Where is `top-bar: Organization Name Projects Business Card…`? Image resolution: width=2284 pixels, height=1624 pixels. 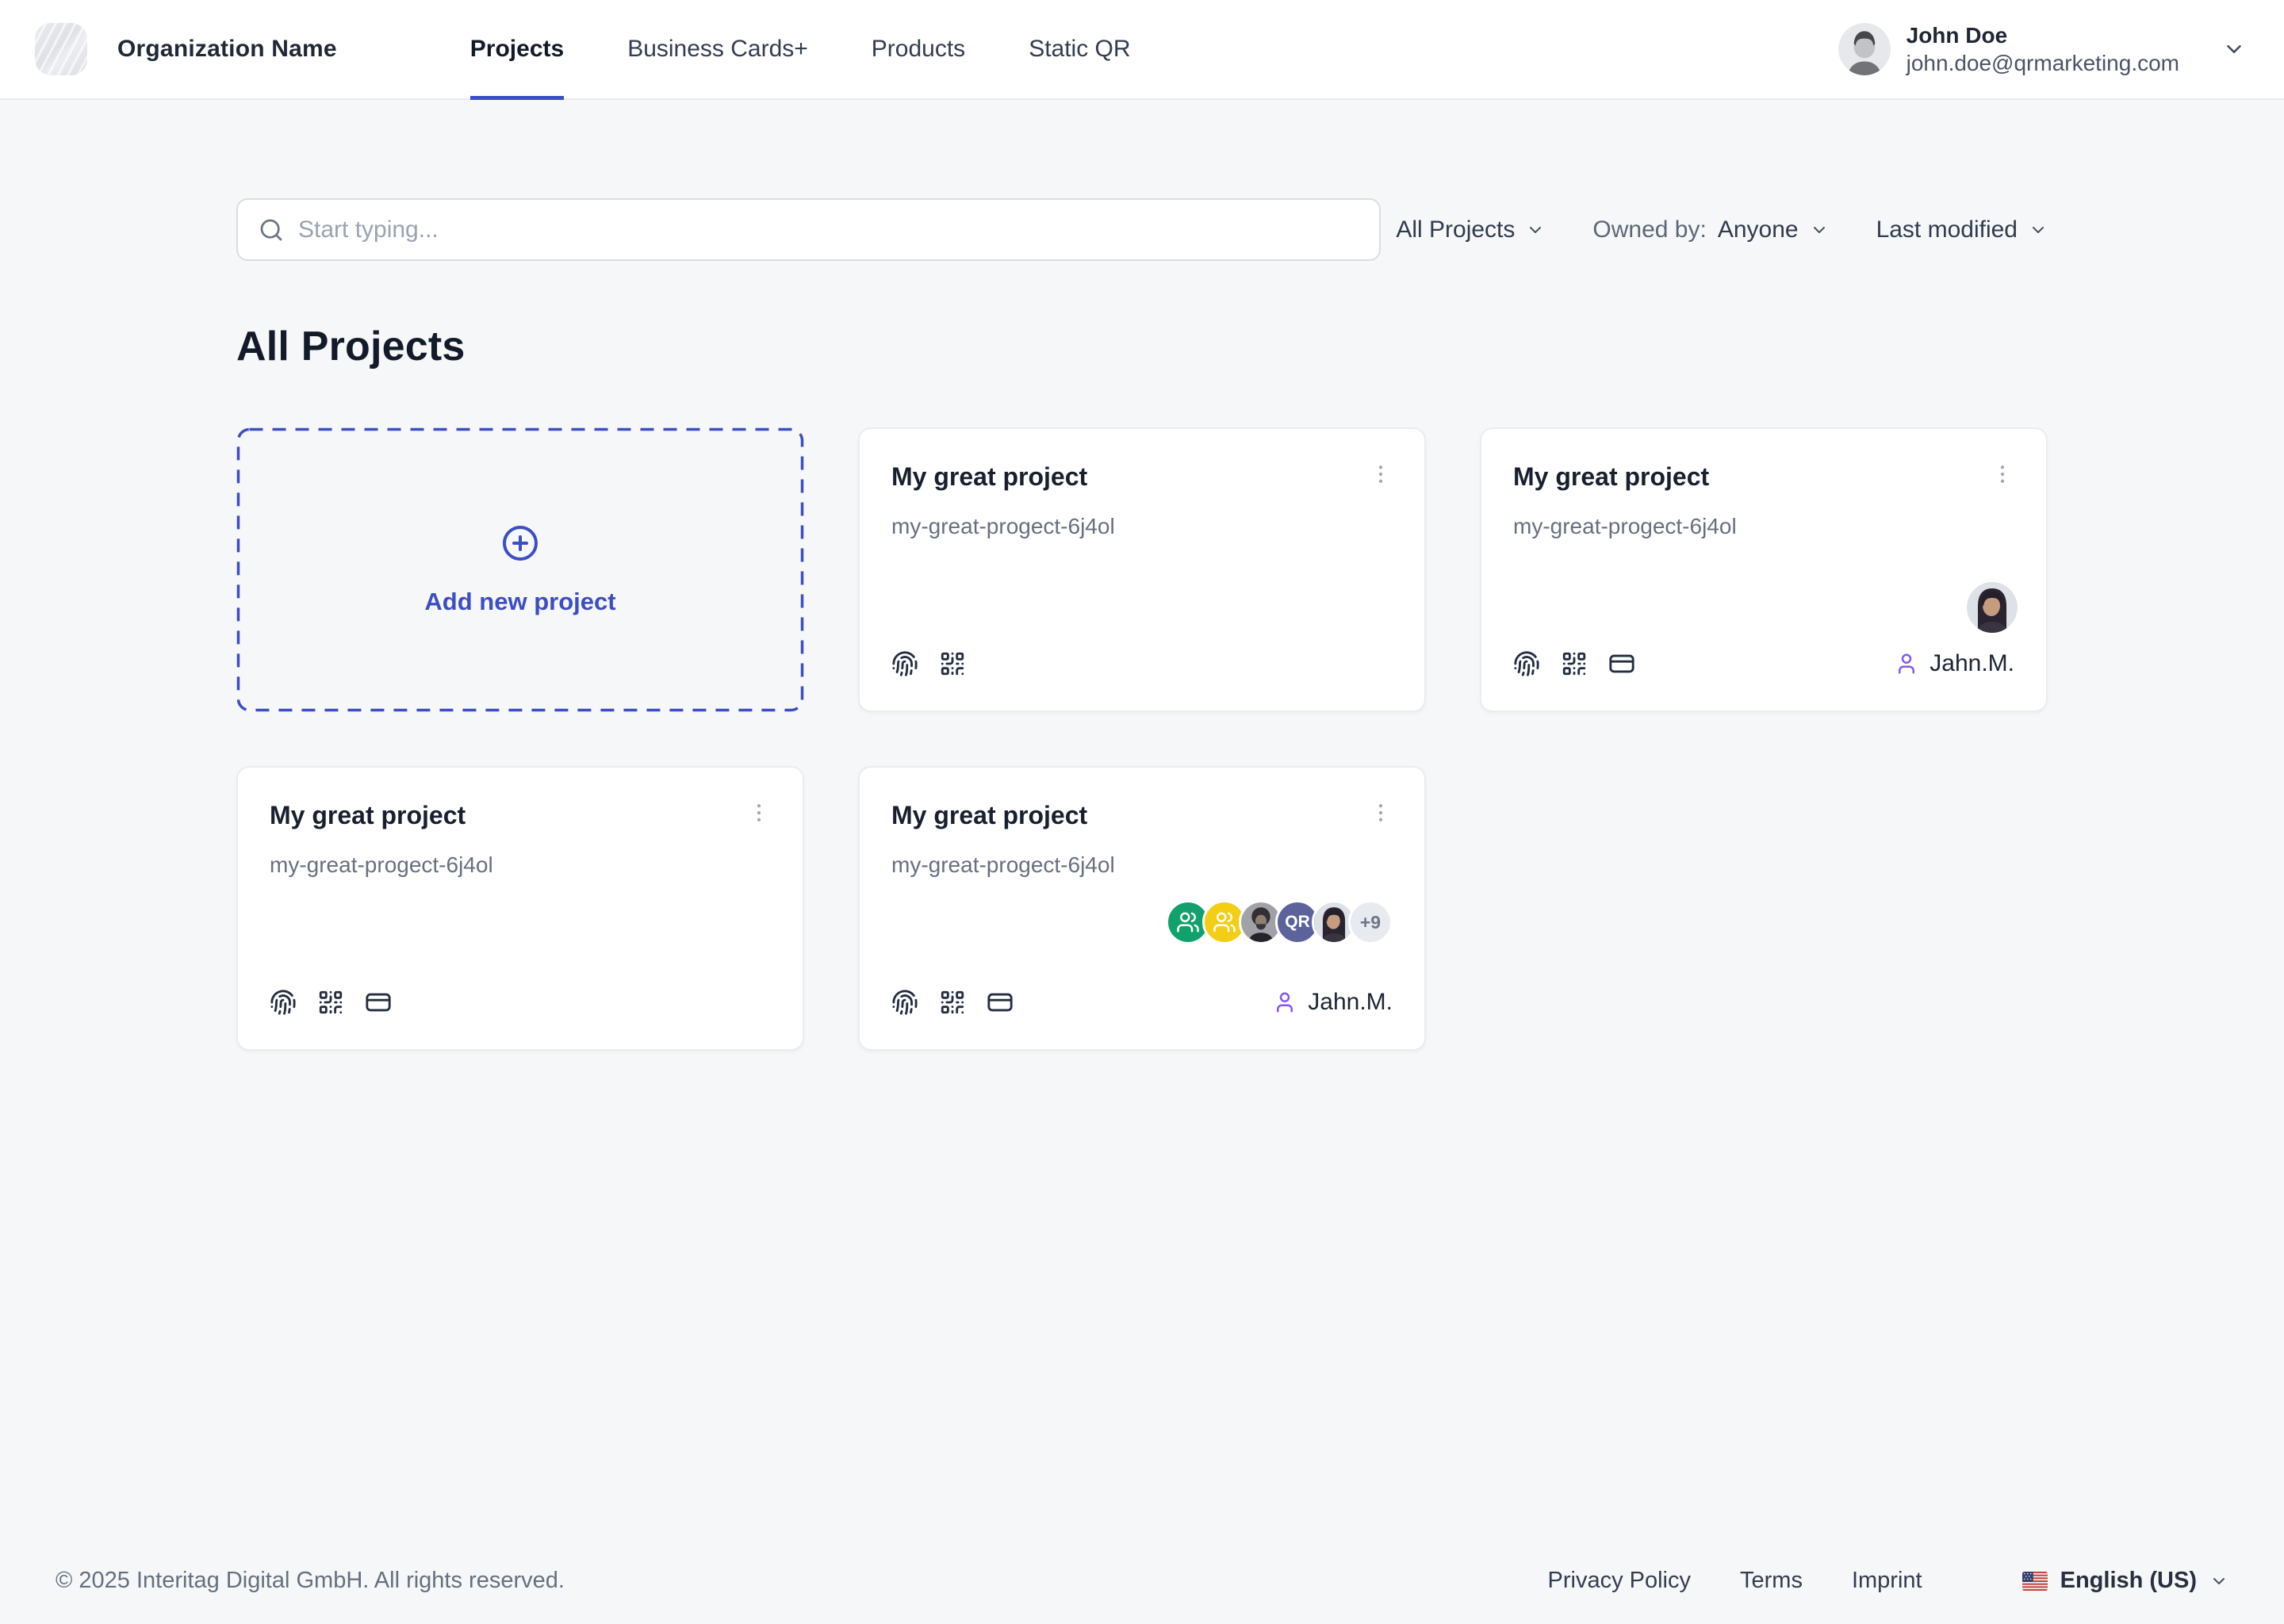 top-bar: Organization Name Projects Business Card… is located at coordinates (1142, 50).